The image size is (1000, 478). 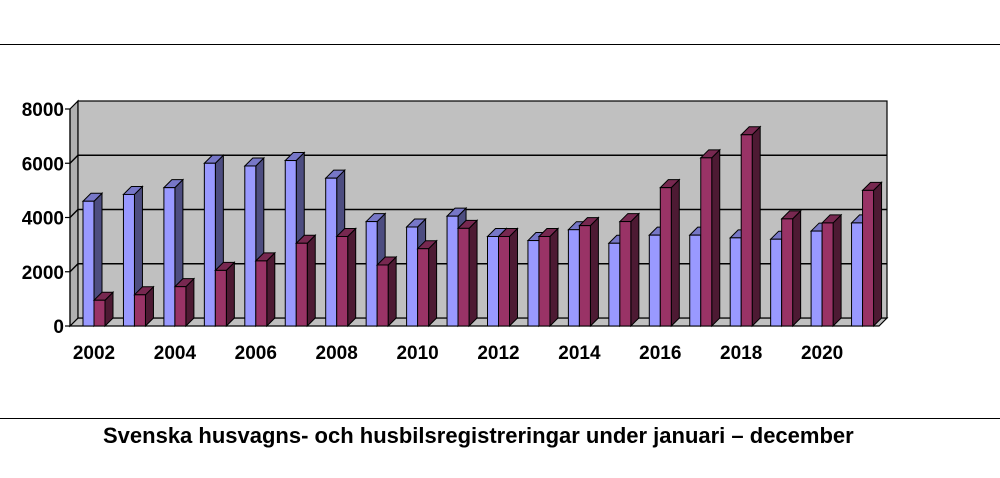 I want to click on bar-husbilar-2010, so click(x=427, y=283).